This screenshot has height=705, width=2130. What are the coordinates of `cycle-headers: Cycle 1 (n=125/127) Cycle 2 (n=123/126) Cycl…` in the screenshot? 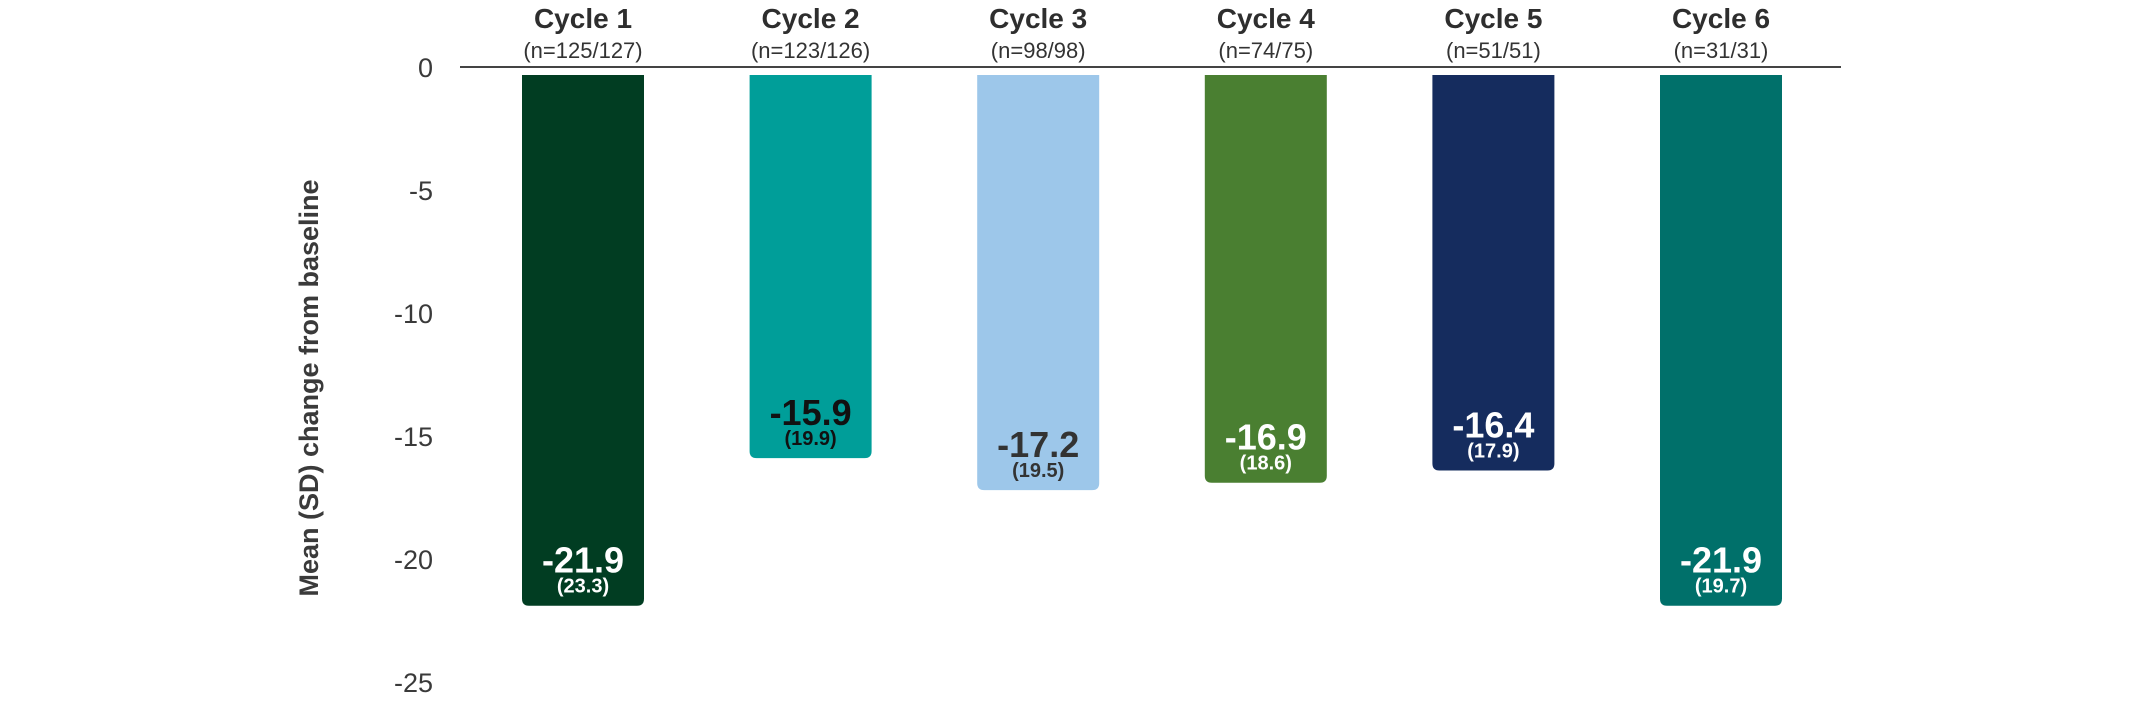 It's located at (1146, 33).